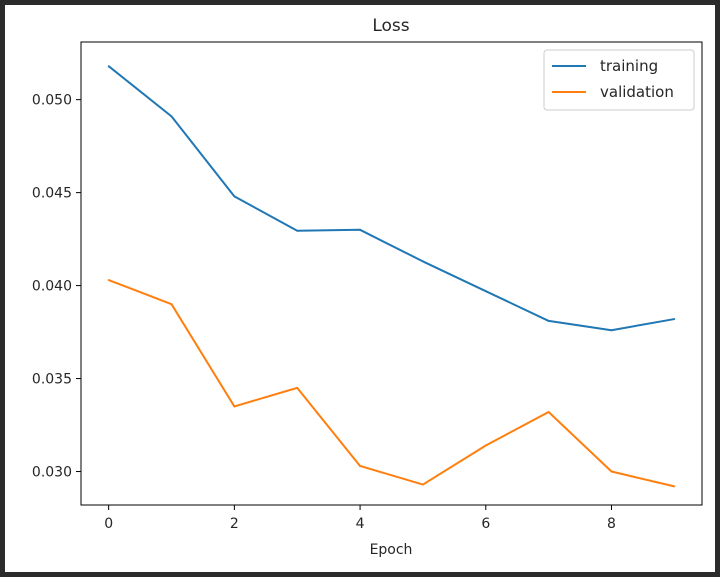  Describe the element at coordinates (108, 524) in the screenshot. I see `x-tick-label: 0` at that location.